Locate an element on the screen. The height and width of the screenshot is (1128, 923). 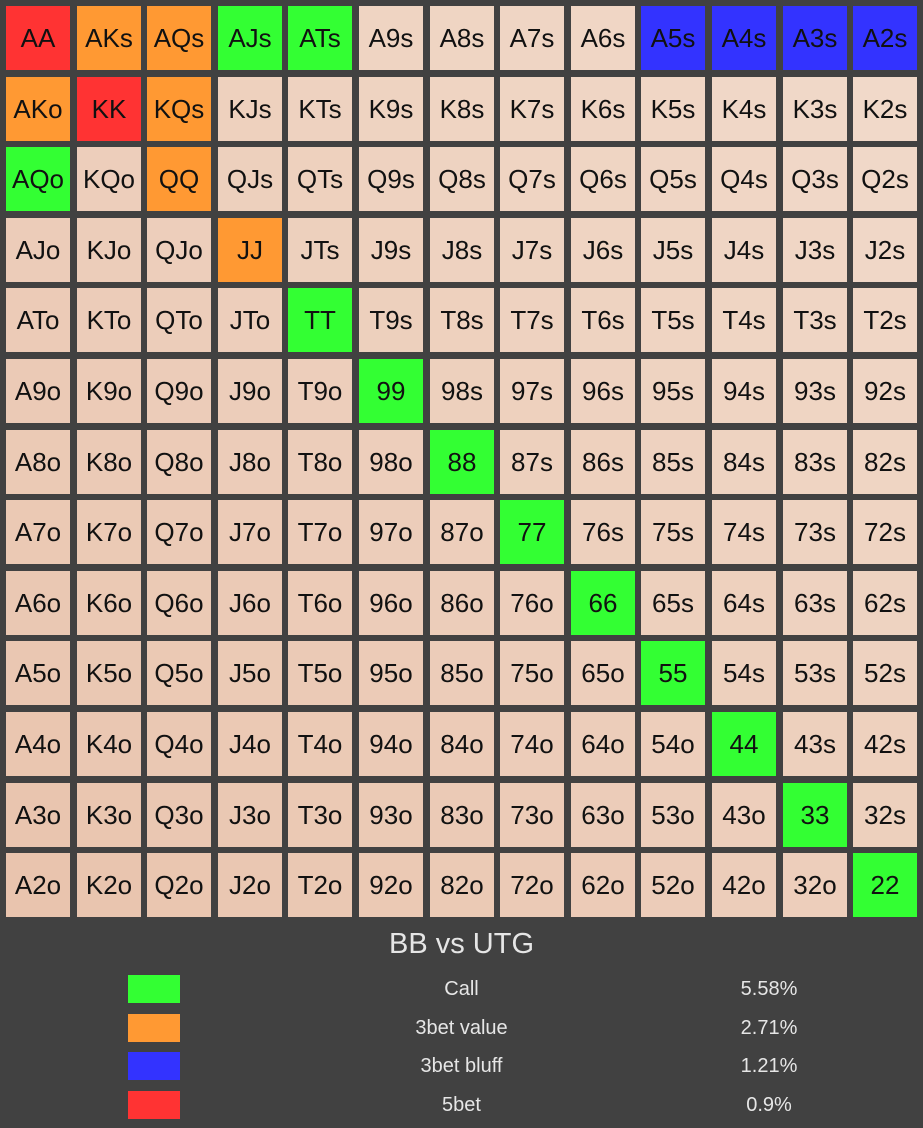
hand-cell-73s: 73s is located at coordinates (815, 532).